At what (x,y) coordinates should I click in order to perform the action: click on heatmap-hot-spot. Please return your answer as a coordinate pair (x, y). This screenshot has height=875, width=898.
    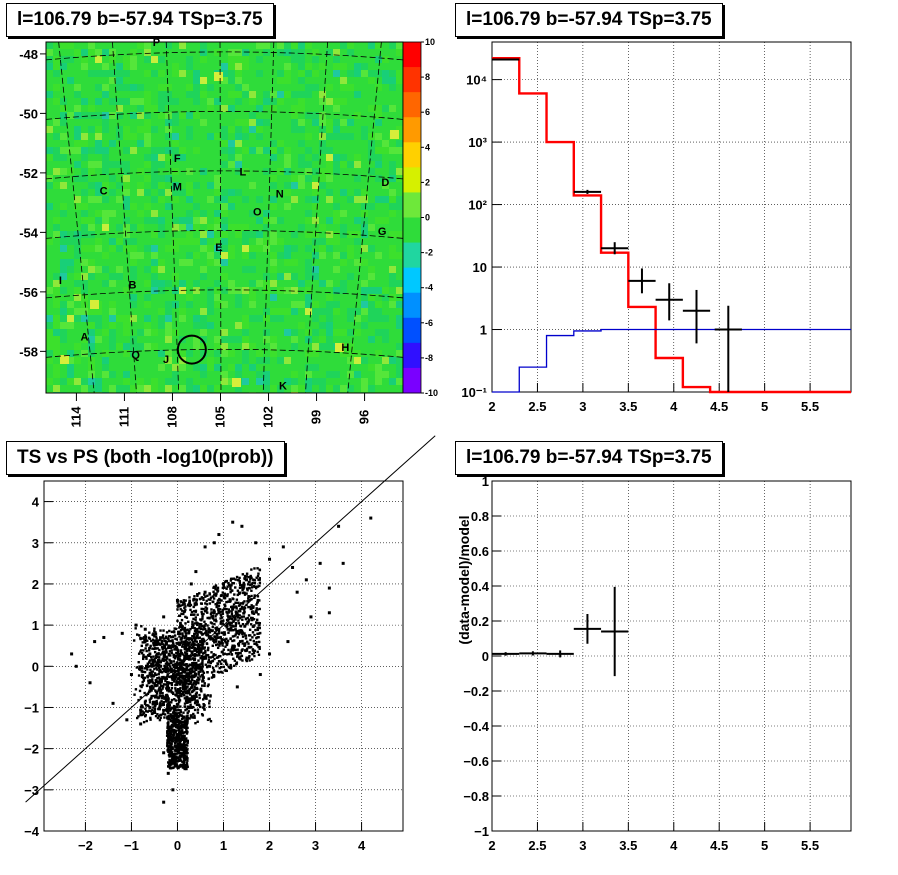
    Looking at the image, I should click on (339, 347).